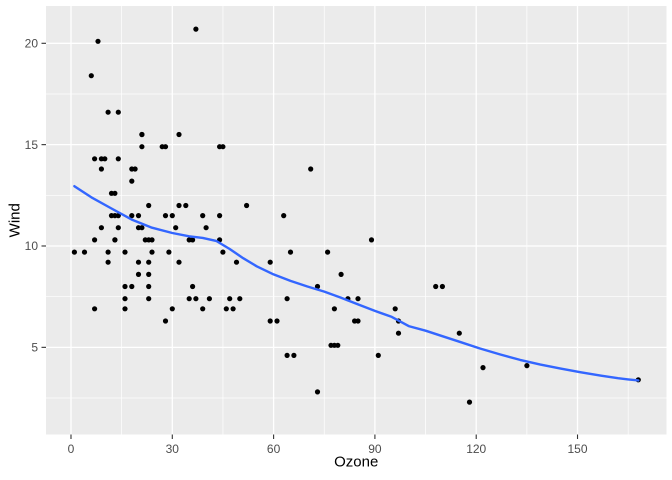  What do you see at coordinates (375, 449) in the screenshot?
I see `x-tick-label: 90` at bounding box center [375, 449].